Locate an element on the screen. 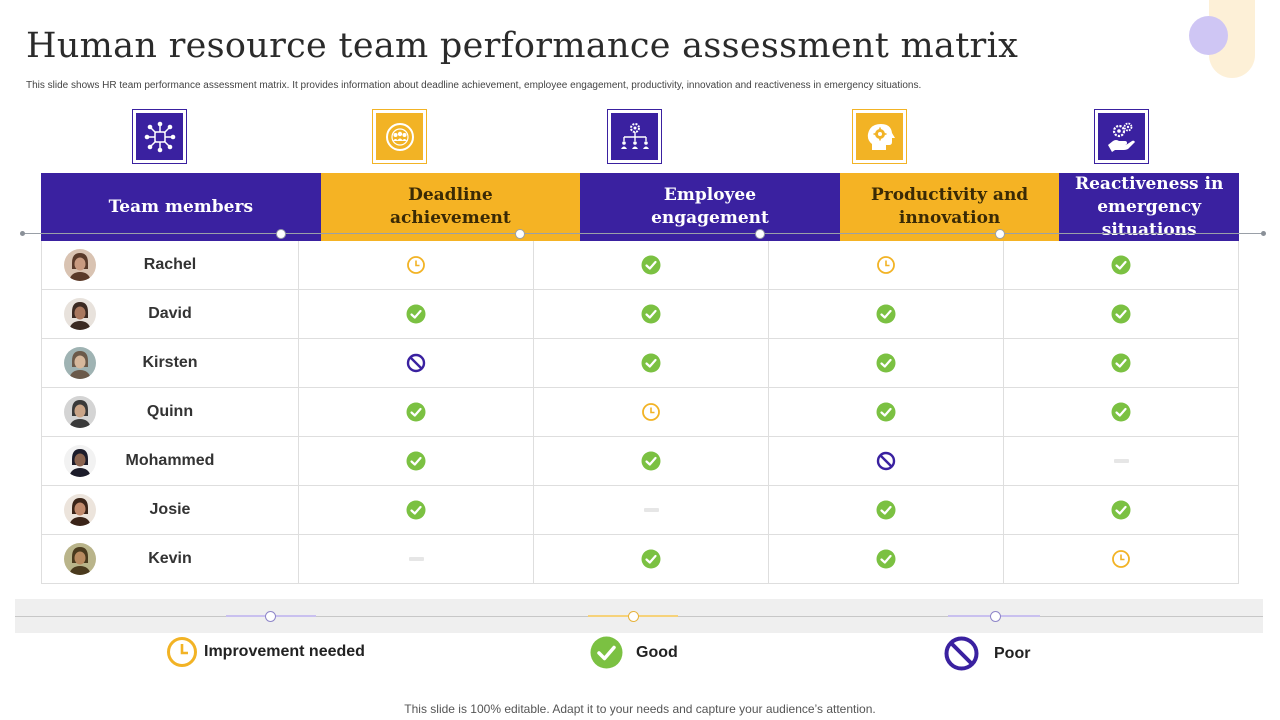 The image size is (1280, 720). member-cell: Josie is located at coordinates (170, 510).